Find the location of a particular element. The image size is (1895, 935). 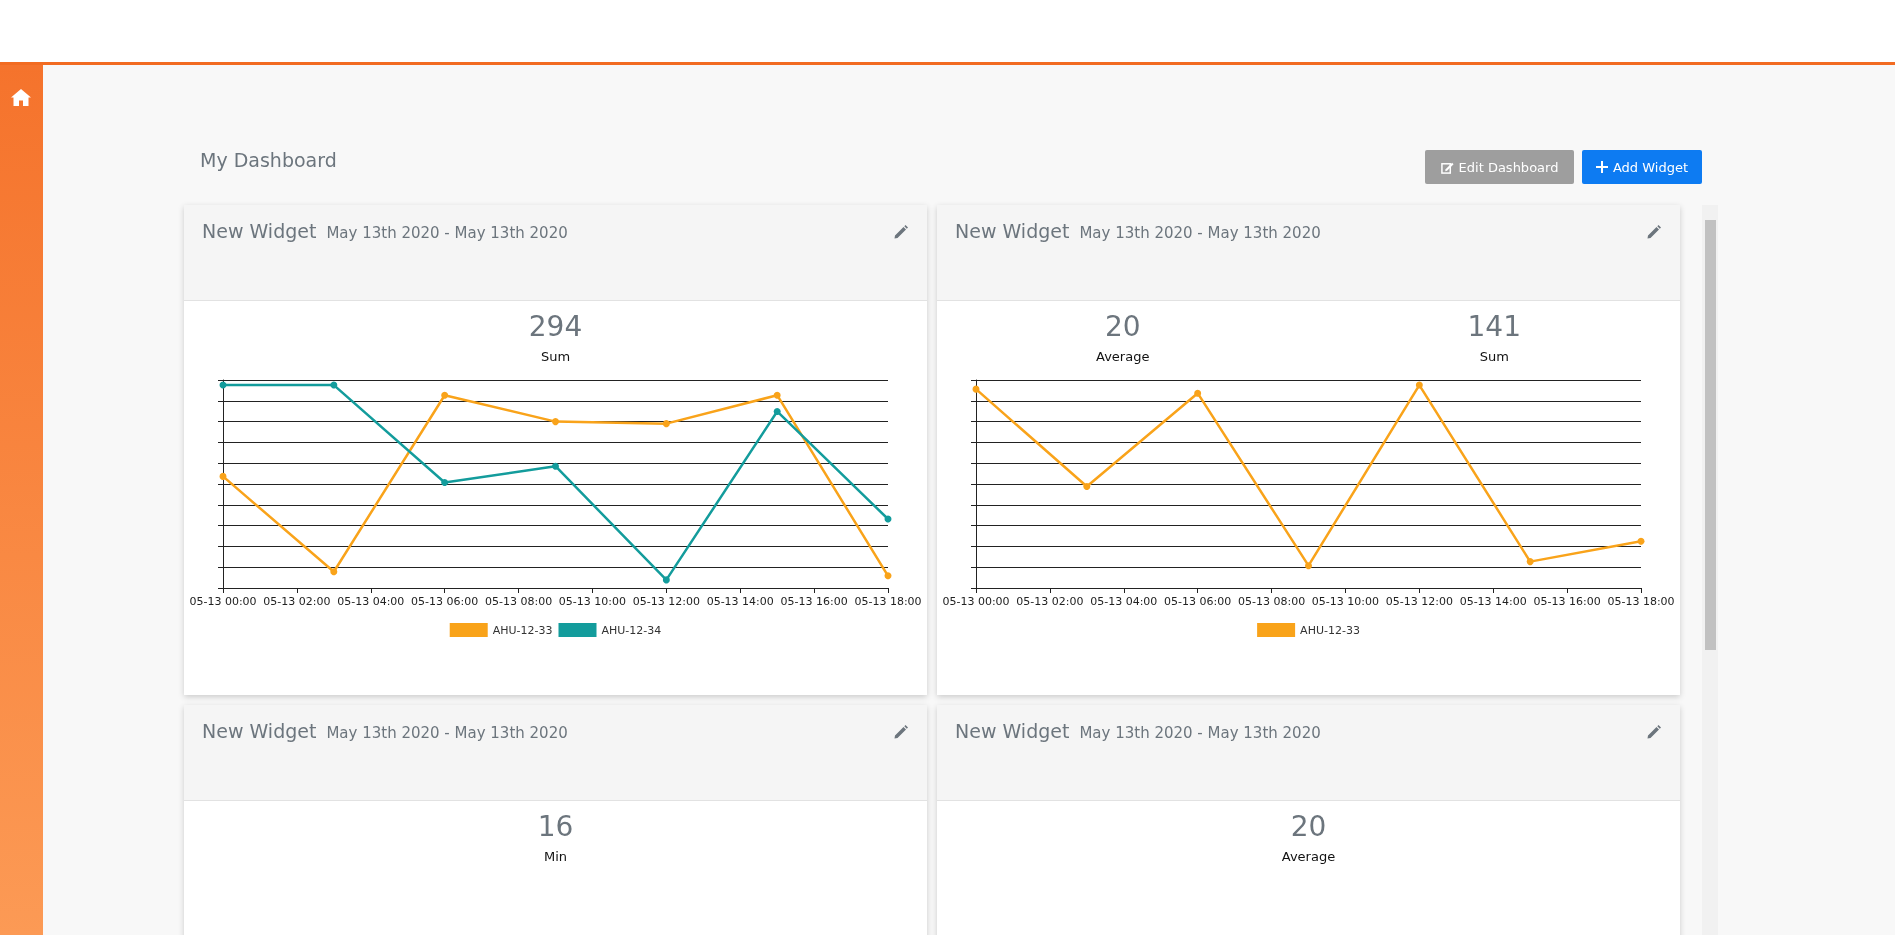

legend-label: AHU-12-34 is located at coordinates (631, 630).